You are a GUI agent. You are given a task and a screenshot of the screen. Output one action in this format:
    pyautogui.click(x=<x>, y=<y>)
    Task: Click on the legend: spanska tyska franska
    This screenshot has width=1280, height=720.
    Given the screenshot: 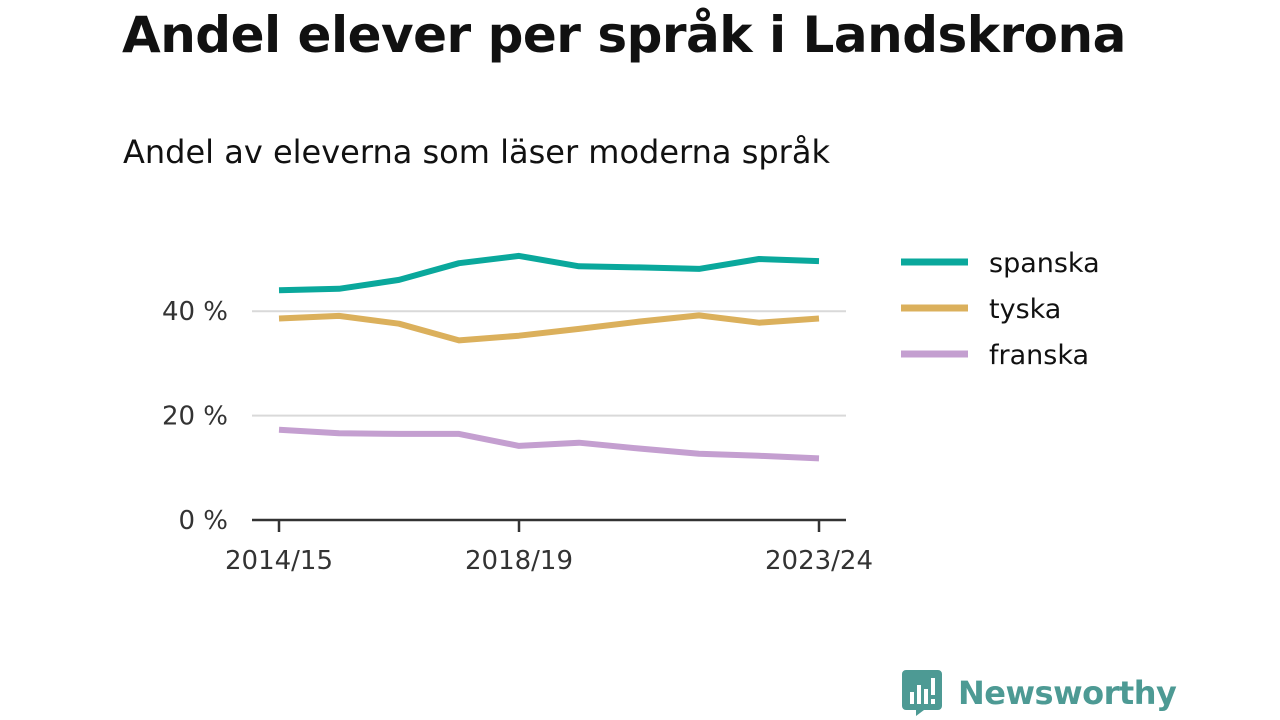 What is the action you would take?
    pyautogui.click(x=1000, y=309)
    